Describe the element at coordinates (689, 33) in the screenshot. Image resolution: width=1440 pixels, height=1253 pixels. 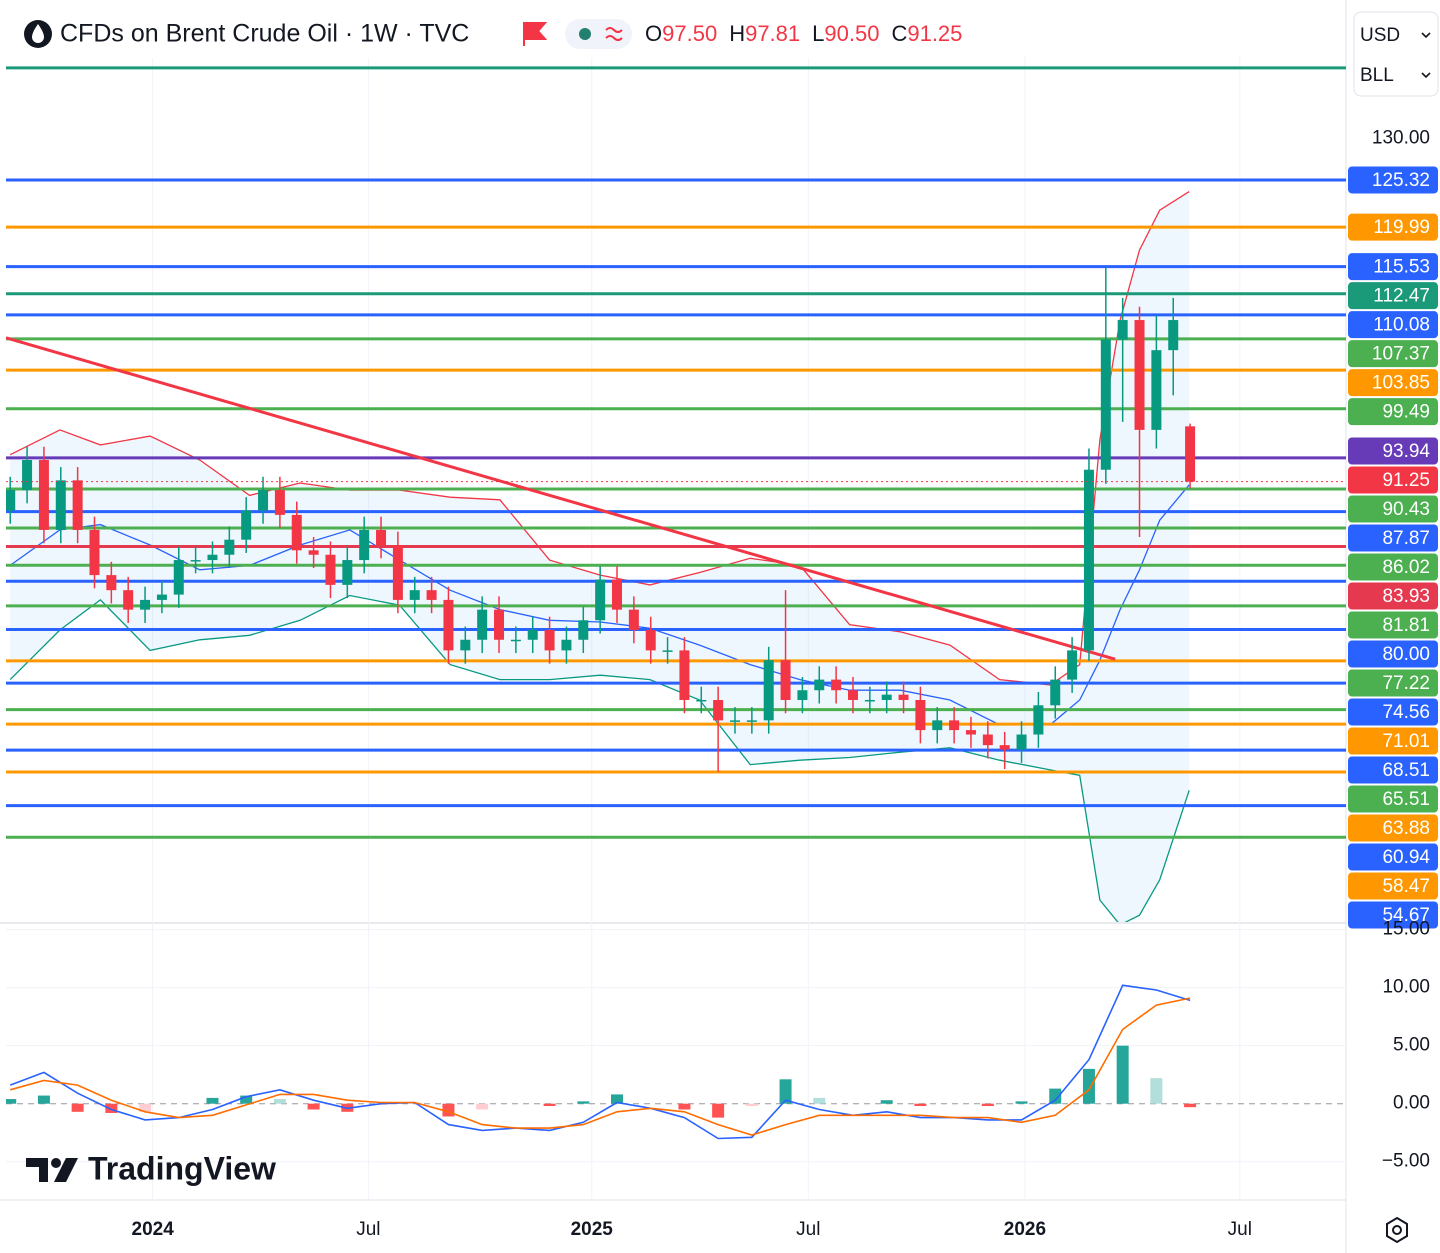
I see `ohlc-value: 97.50` at that location.